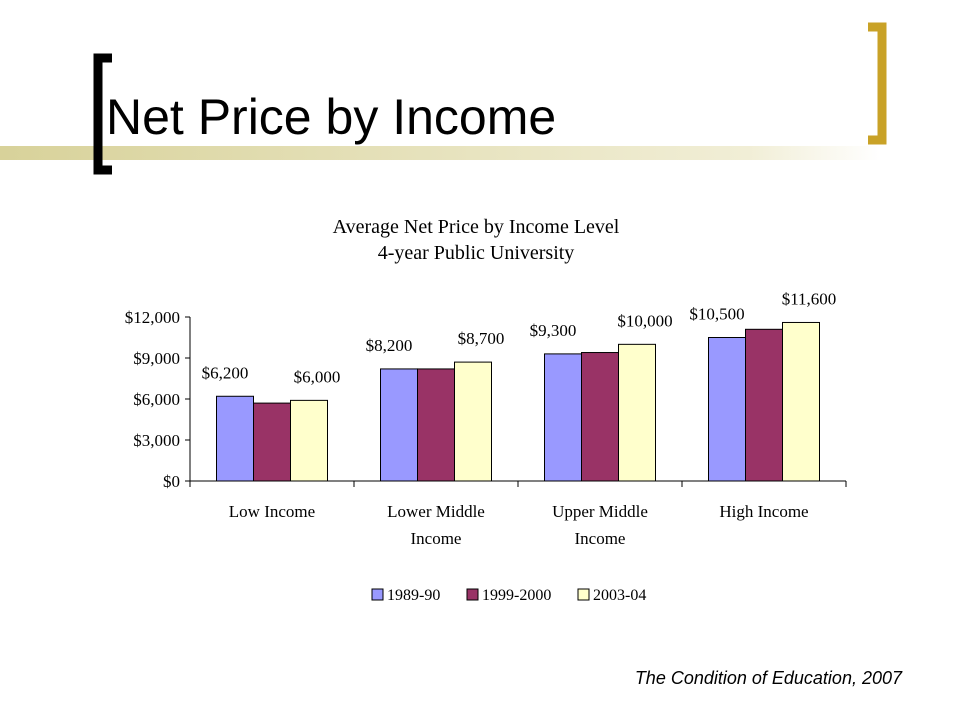 The width and height of the screenshot is (960, 720). Describe the element at coordinates (317, 376) in the screenshot. I see `data-label: $6,000` at that location.